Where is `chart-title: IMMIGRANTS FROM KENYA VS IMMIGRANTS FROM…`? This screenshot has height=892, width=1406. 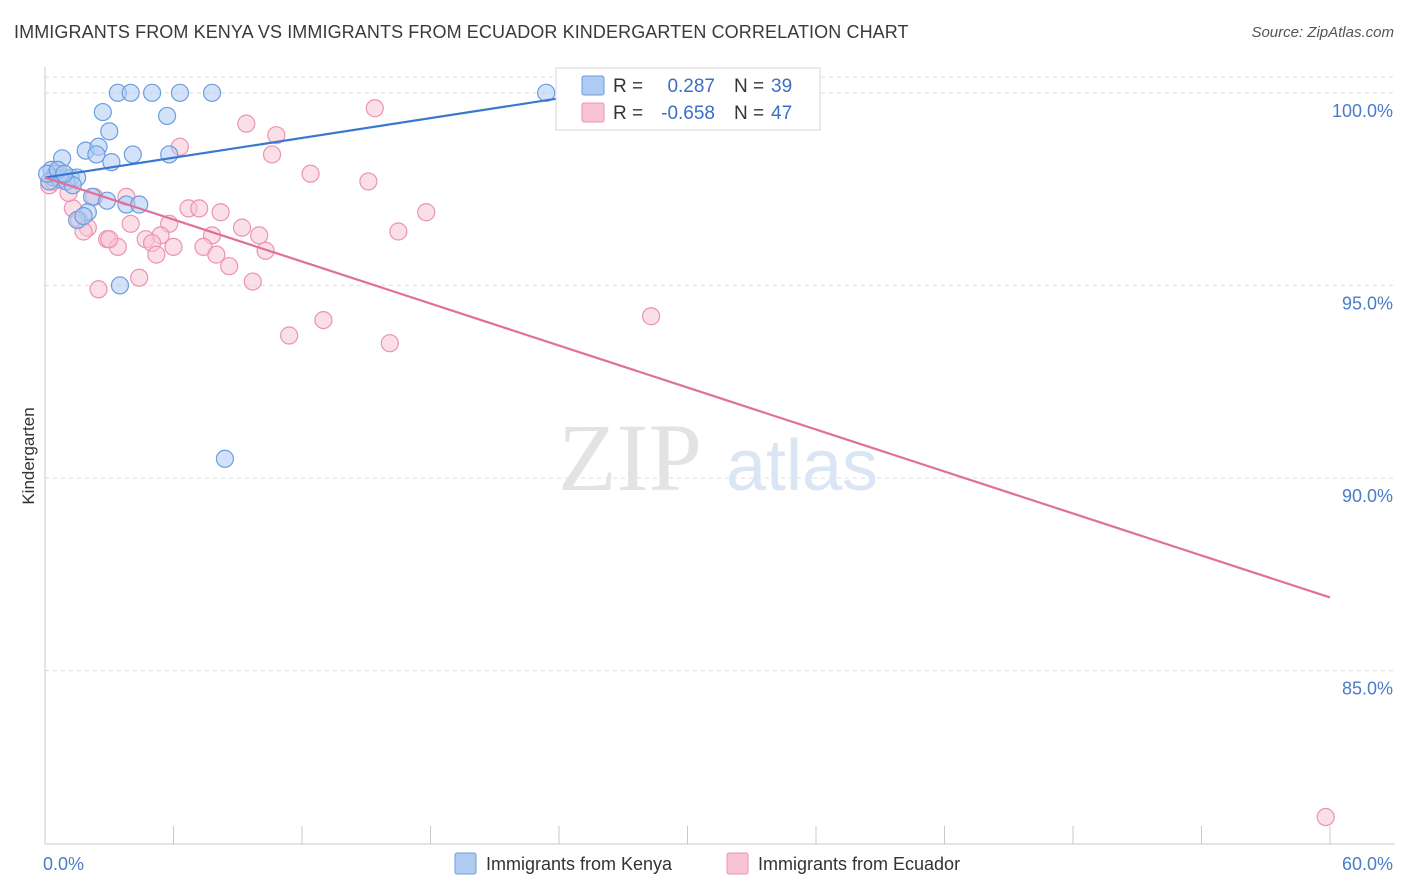 chart-title: IMMIGRANTS FROM KENYA VS IMMIGRANTS FROM… is located at coordinates (461, 32).